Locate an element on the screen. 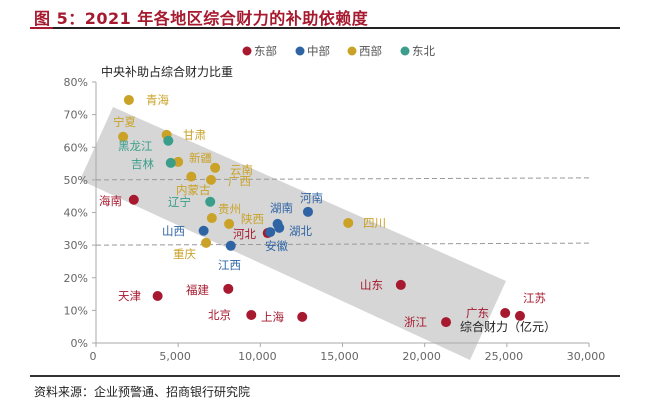 This screenshot has width=649, height=414. legend-label: 中部 is located at coordinates (318, 51).